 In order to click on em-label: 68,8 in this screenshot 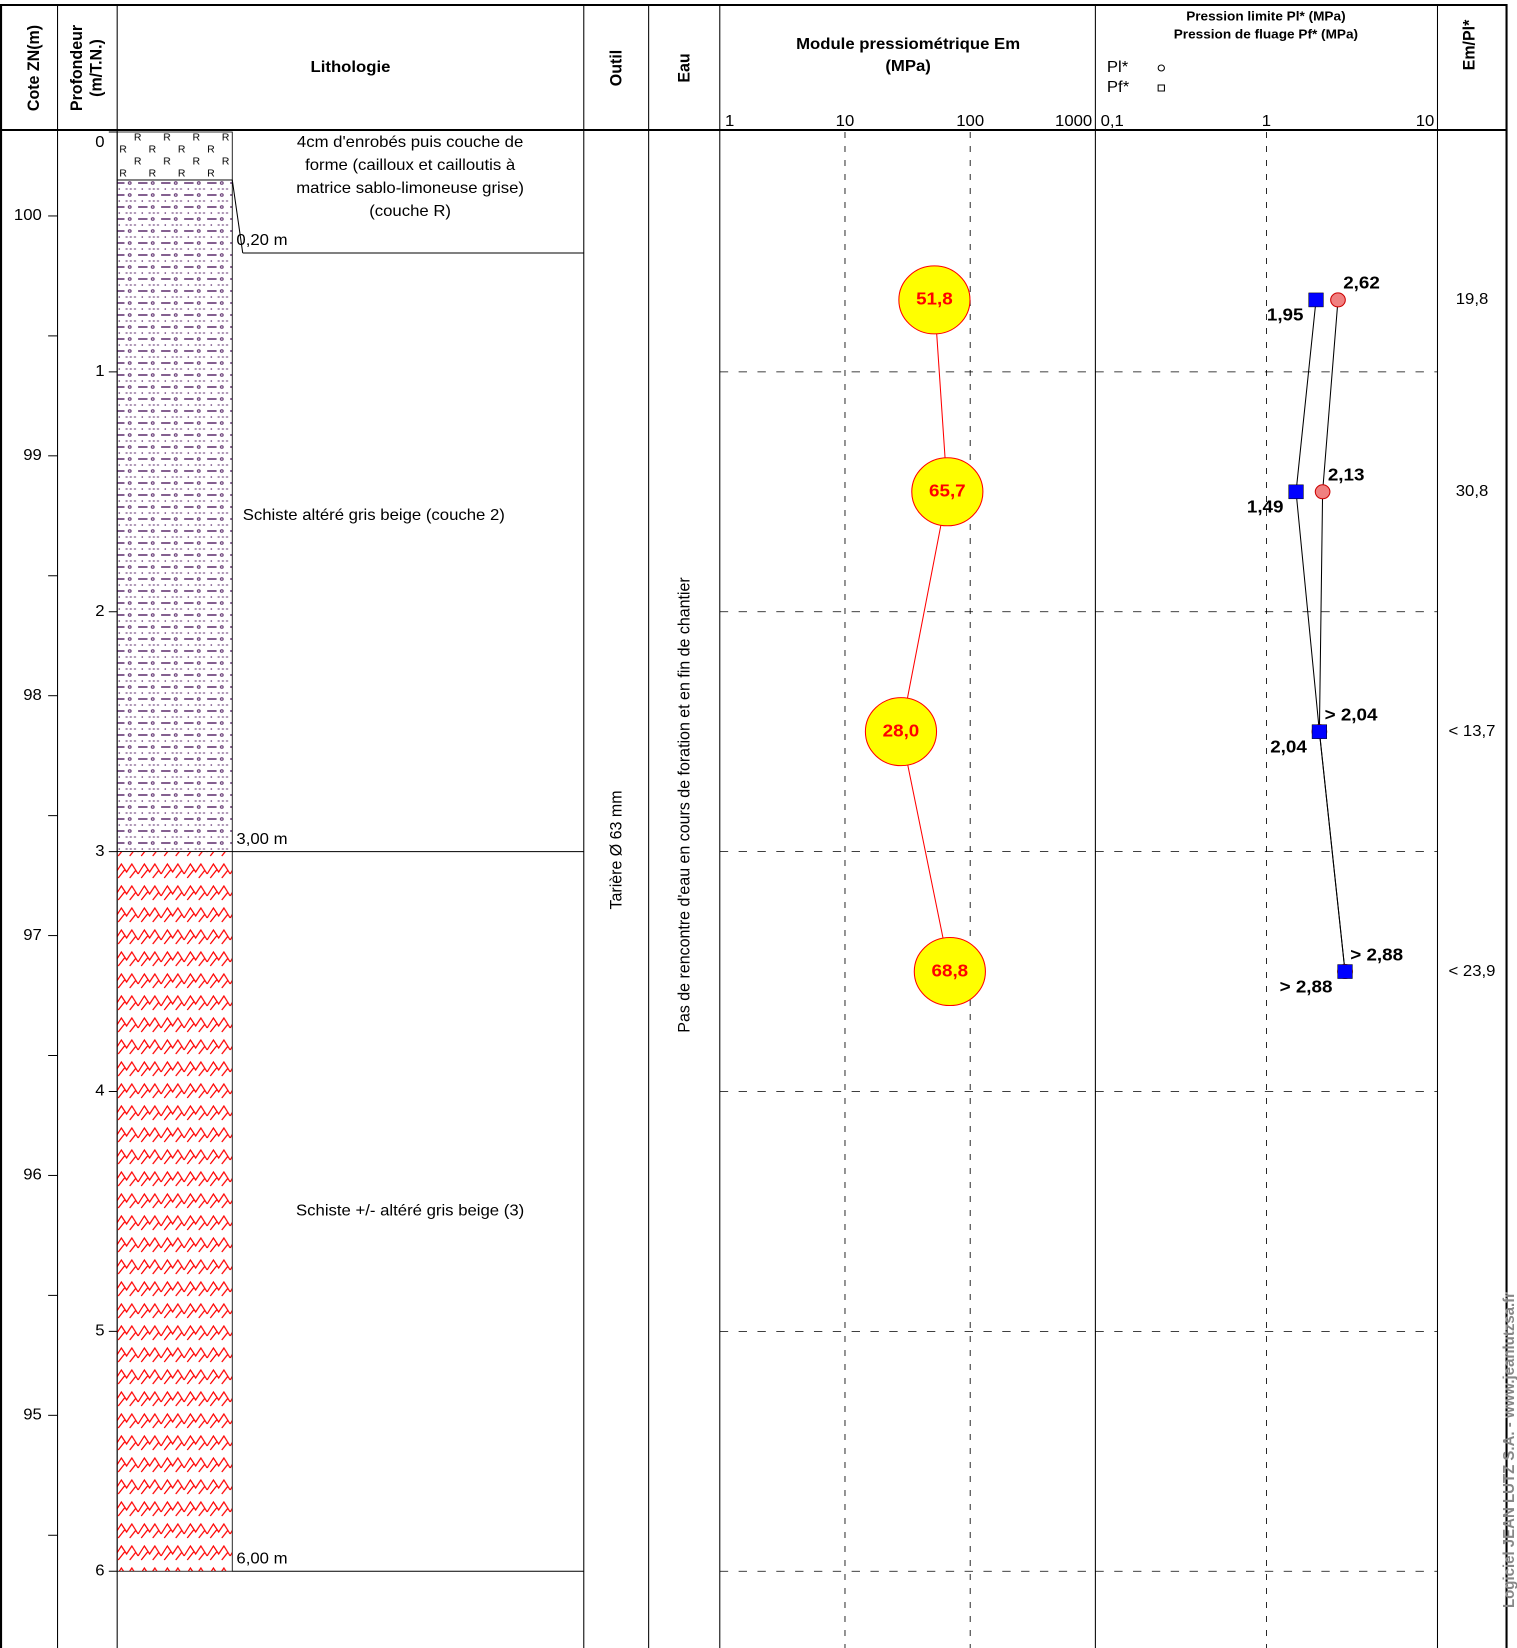, I will do `click(950, 970)`.